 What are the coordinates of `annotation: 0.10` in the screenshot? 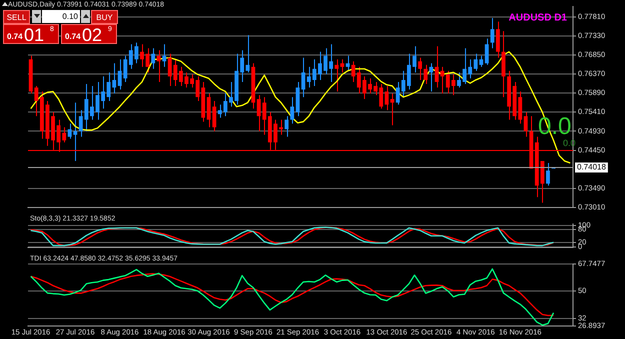 It's located at (61, 16).